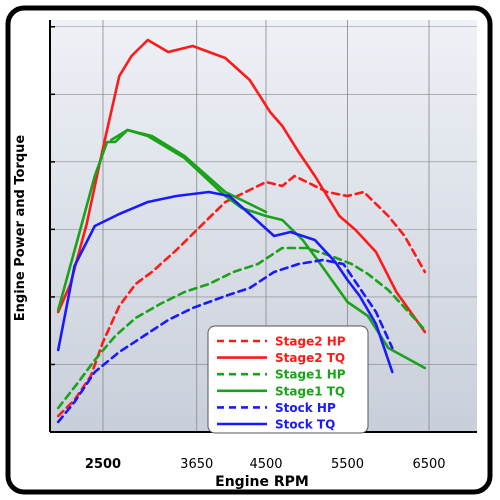  I want to click on series-line-stage1-tq-overlap, so click(188, 171).